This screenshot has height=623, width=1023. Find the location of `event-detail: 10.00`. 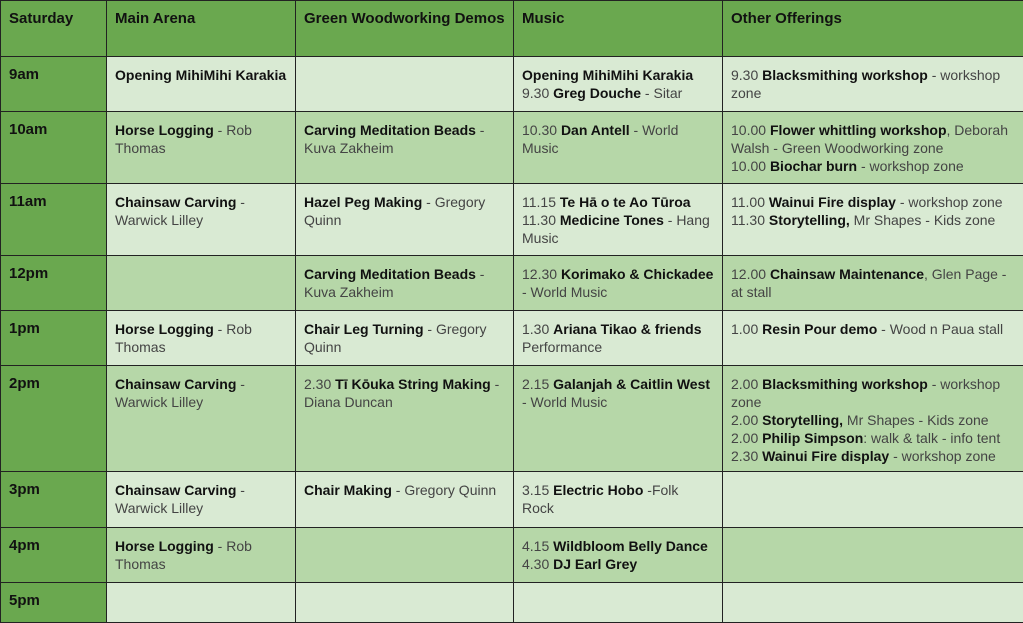

event-detail: 10.00 is located at coordinates (750, 130).